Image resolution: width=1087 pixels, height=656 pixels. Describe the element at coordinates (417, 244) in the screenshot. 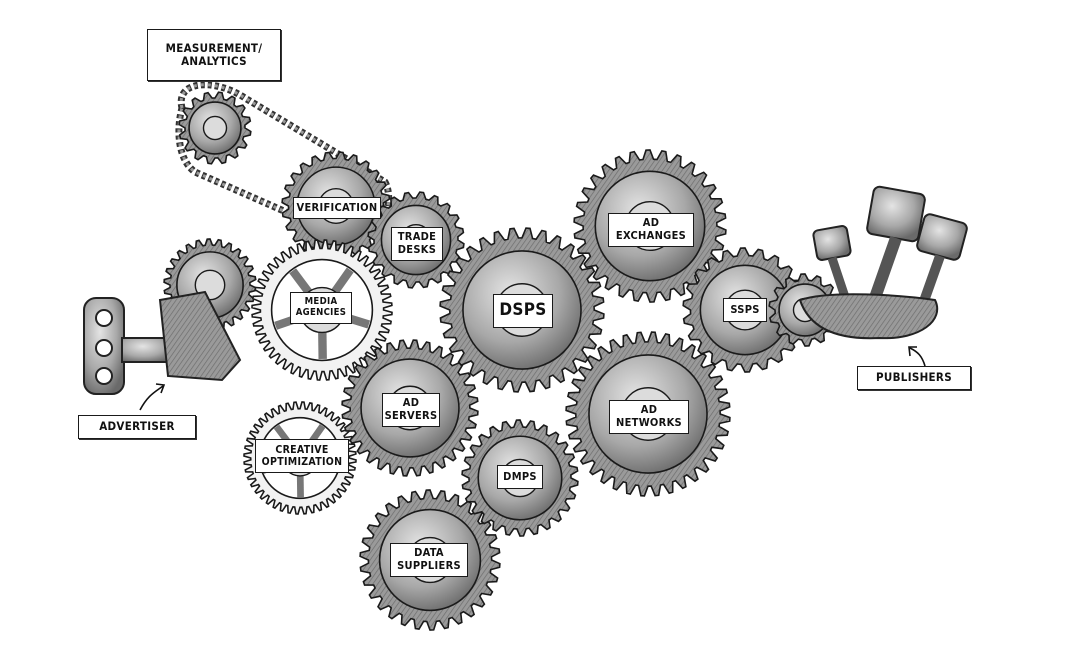

I see `trade-desks-label: TRADE DESKS` at that location.